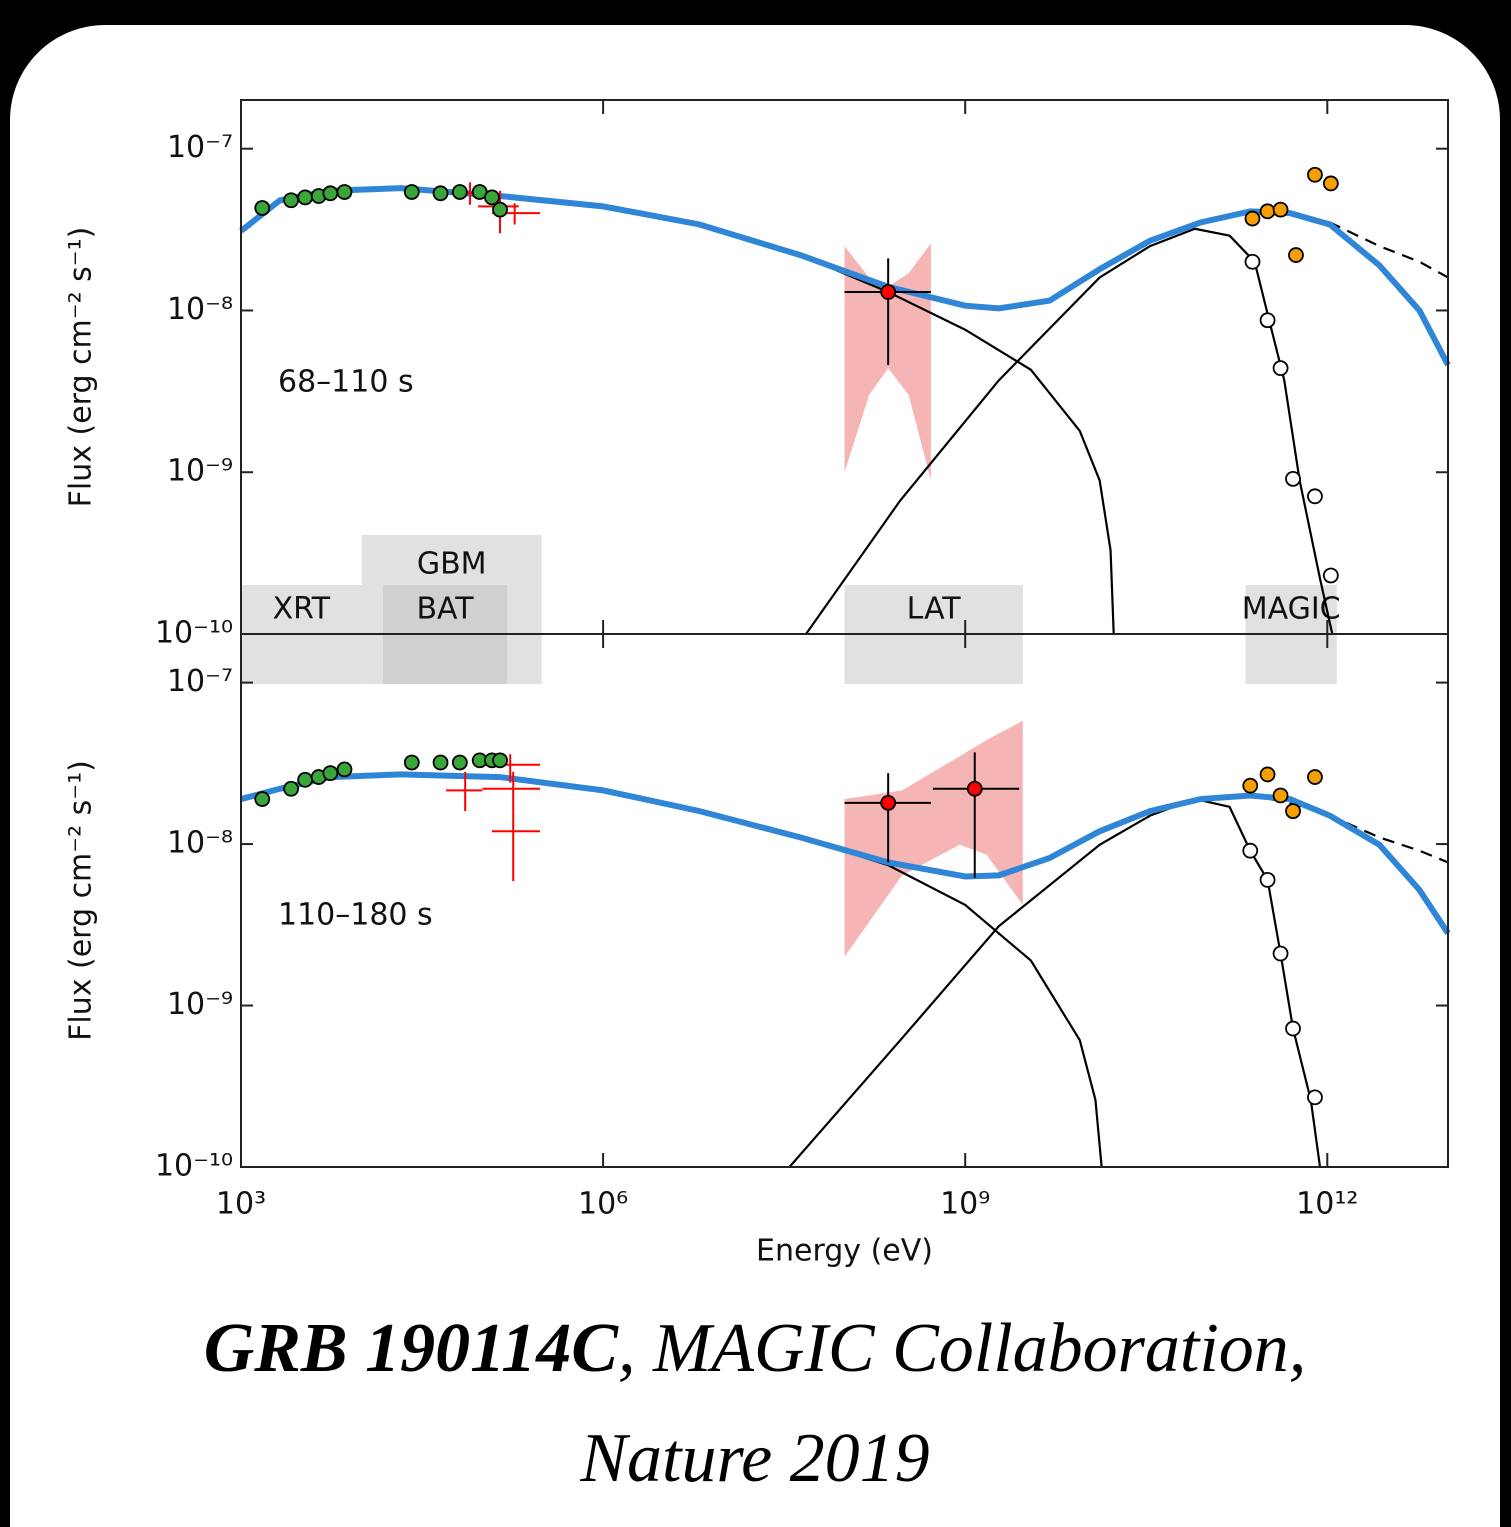  I want to click on caption-text: , MAGIC Collaboration,, so click(962, 1348).